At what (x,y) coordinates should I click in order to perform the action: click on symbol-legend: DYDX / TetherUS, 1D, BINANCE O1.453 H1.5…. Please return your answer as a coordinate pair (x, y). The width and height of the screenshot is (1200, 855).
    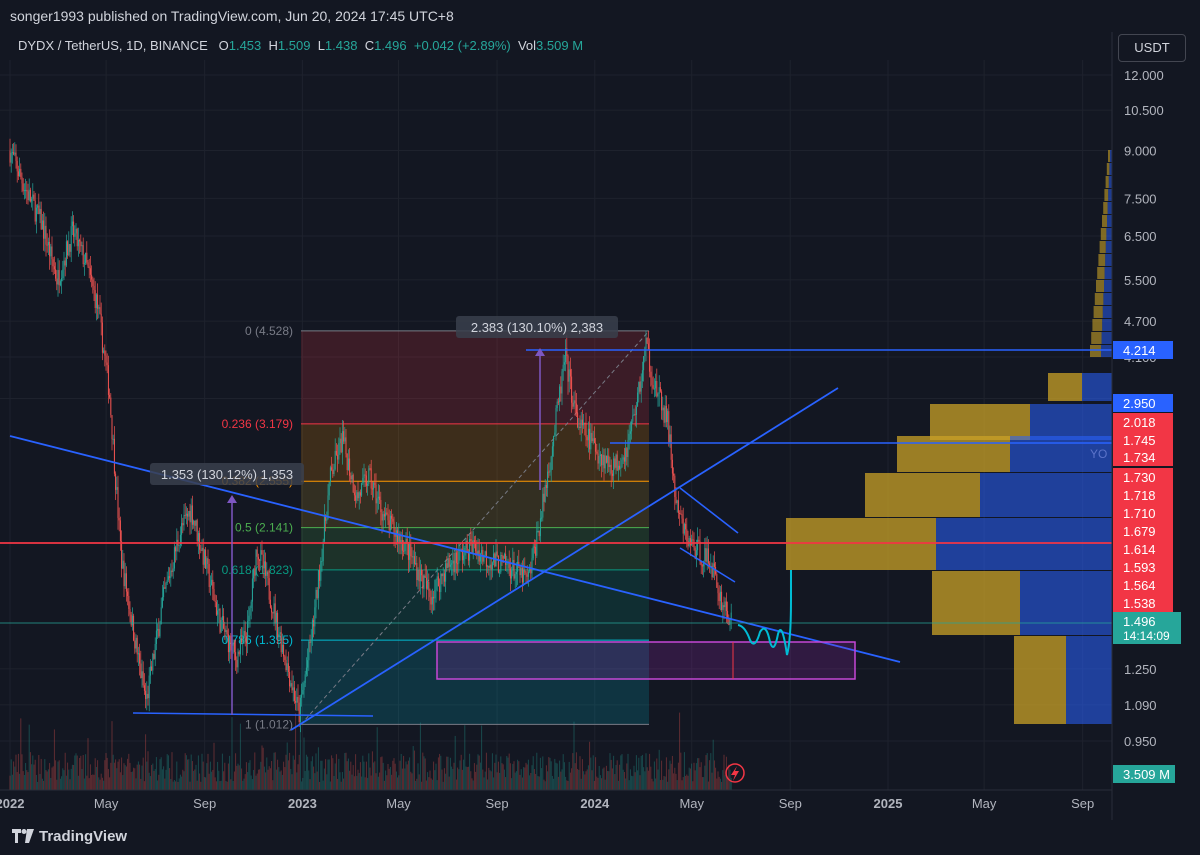
    Looking at the image, I should click on (300, 45).